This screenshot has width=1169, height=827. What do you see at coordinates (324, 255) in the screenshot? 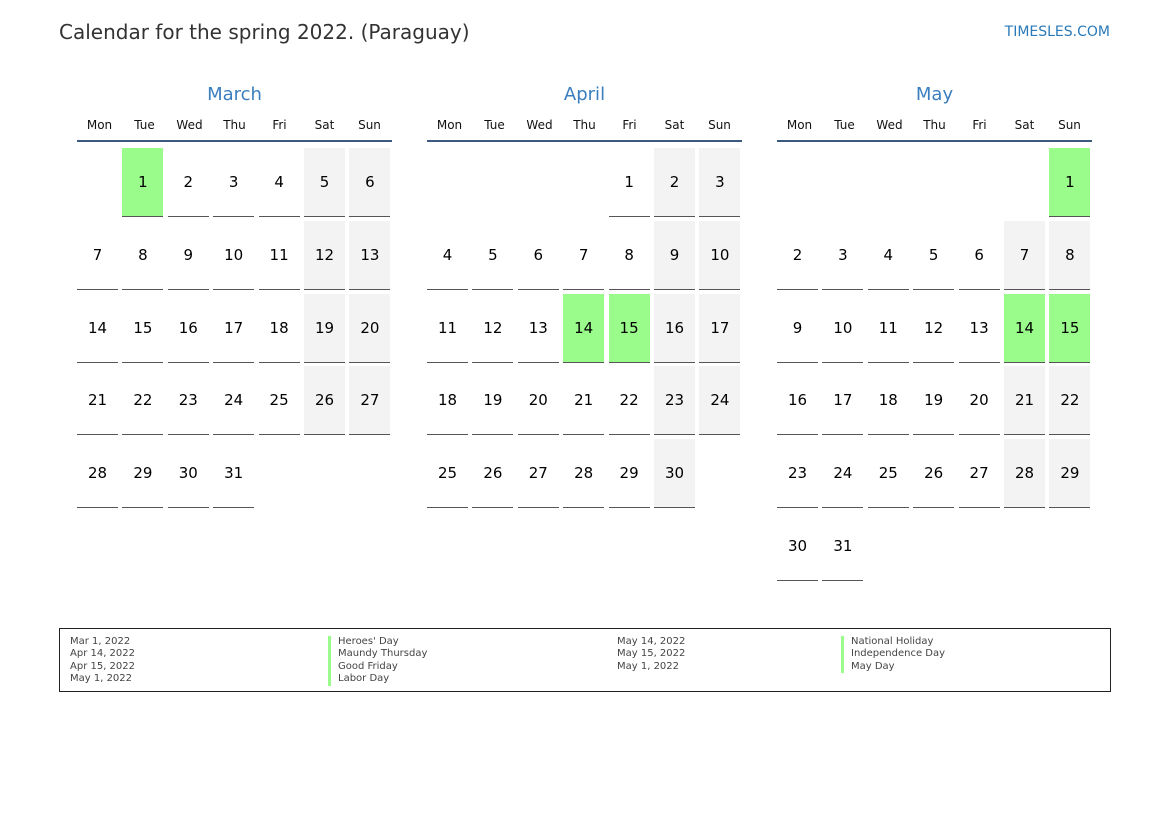
I see `day-cell: 12` at bounding box center [324, 255].